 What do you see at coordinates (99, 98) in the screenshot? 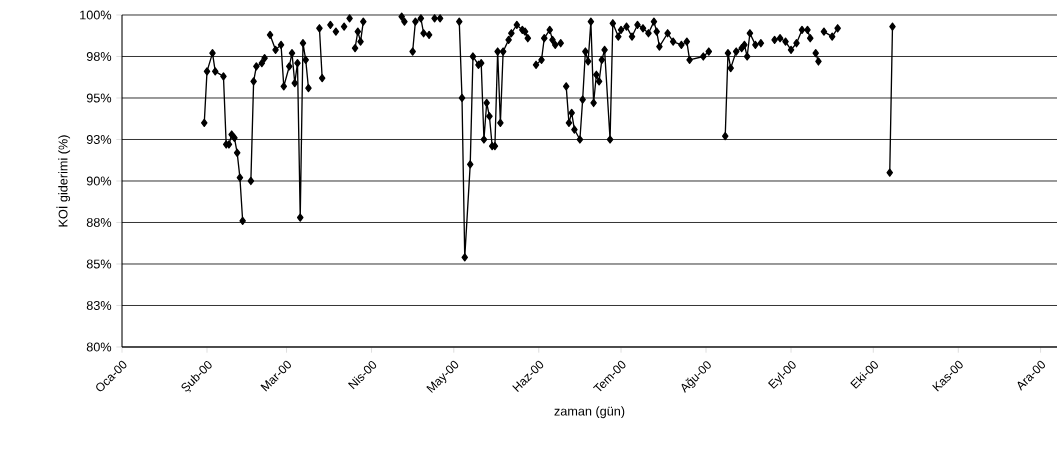
I see `y-tick-label: 95%` at bounding box center [99, 98].